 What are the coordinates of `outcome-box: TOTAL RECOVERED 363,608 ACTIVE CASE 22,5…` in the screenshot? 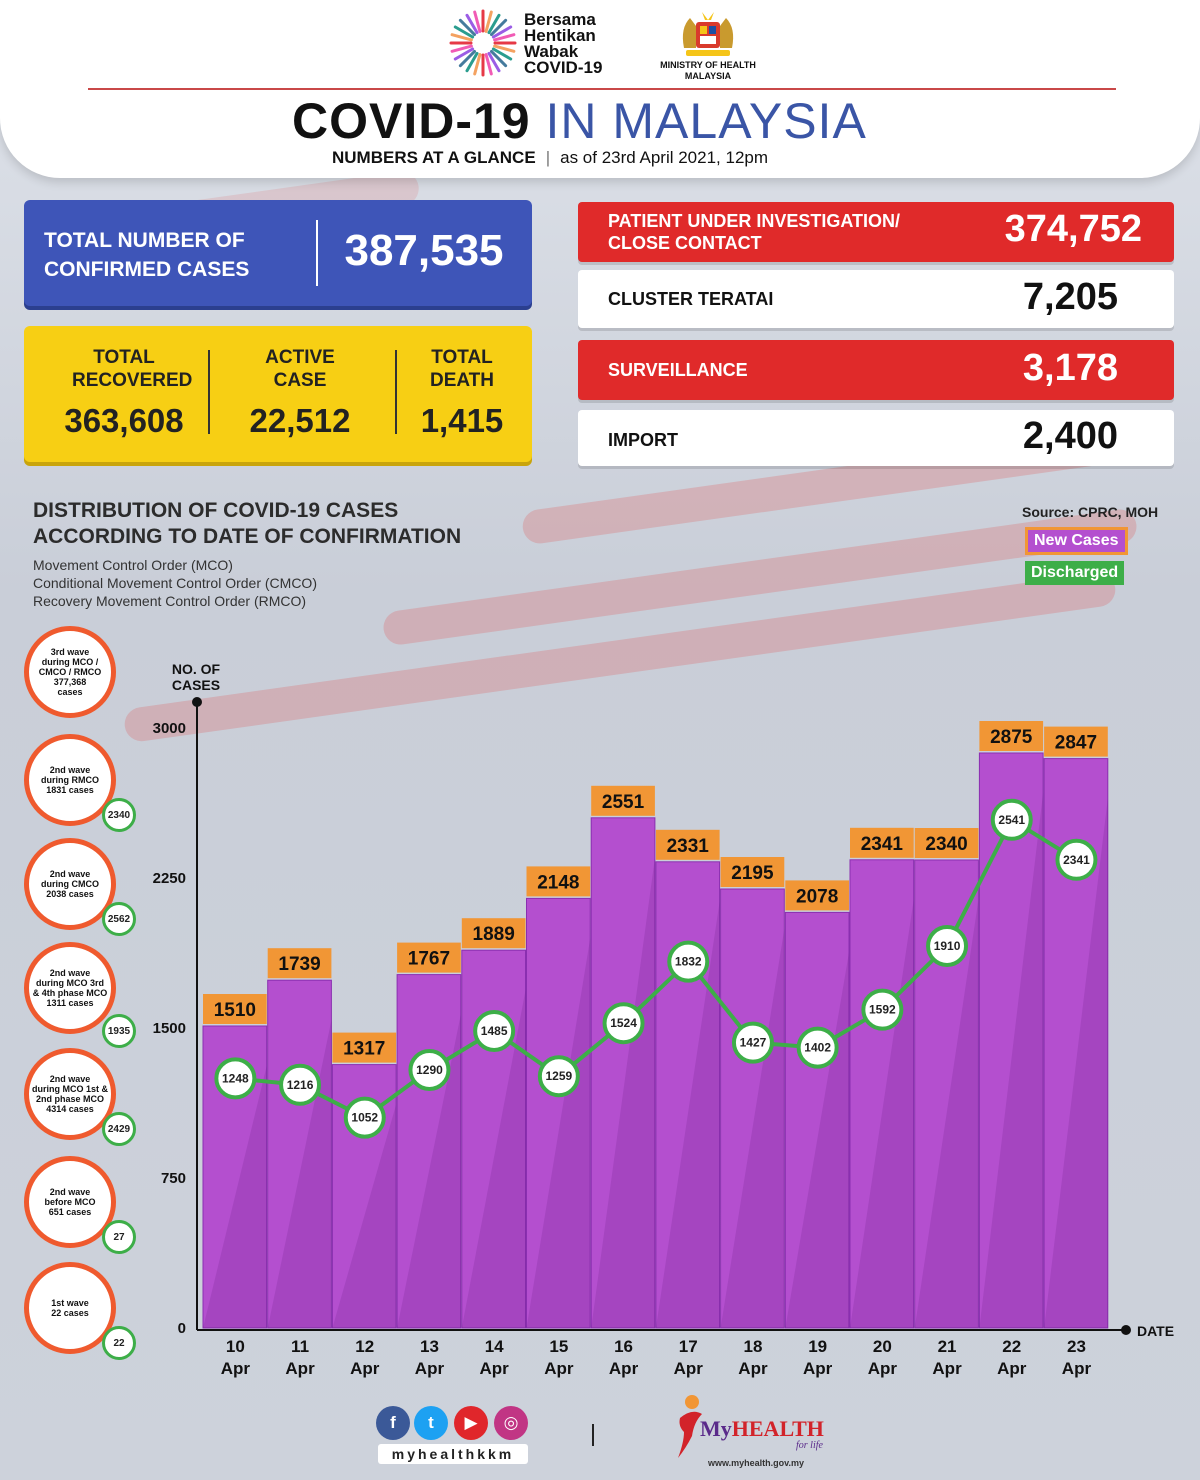 It's located at (278, 394).